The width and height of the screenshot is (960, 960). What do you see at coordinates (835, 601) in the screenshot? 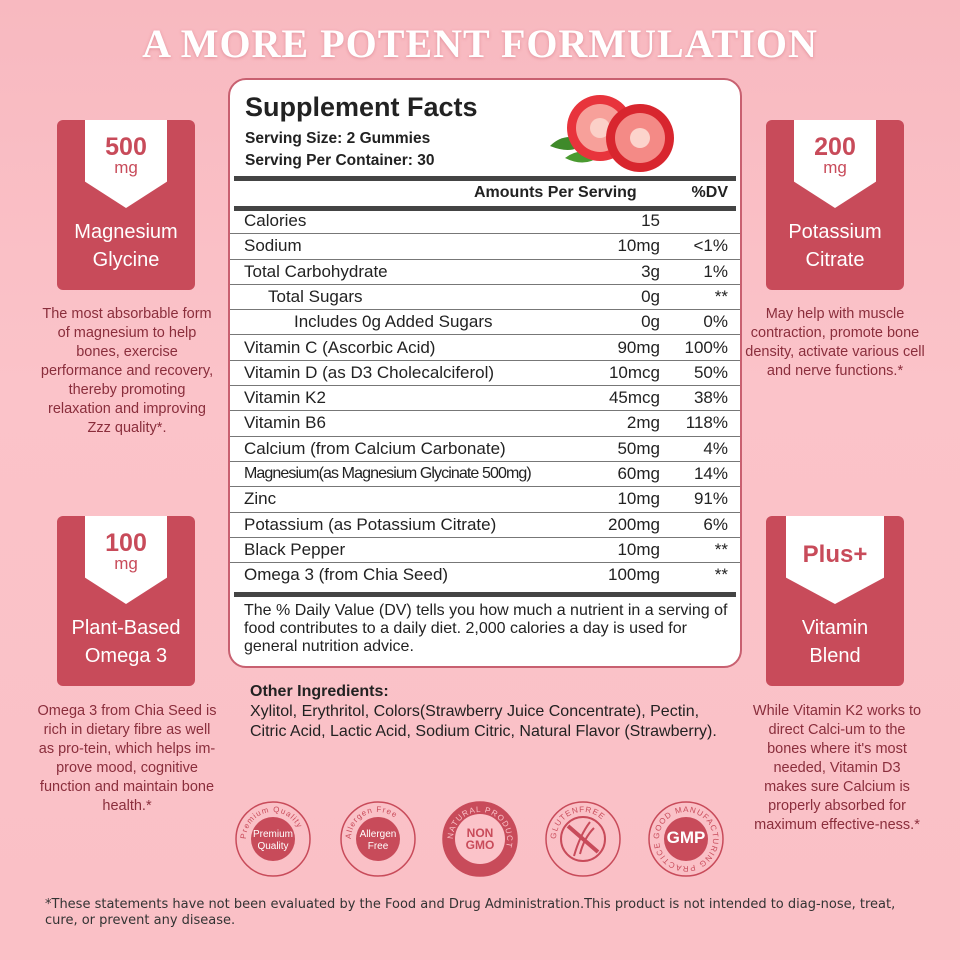
I see `feature-vitamin-blend: Plus+ Vitamin Blend` at bounding box center [835, 601].